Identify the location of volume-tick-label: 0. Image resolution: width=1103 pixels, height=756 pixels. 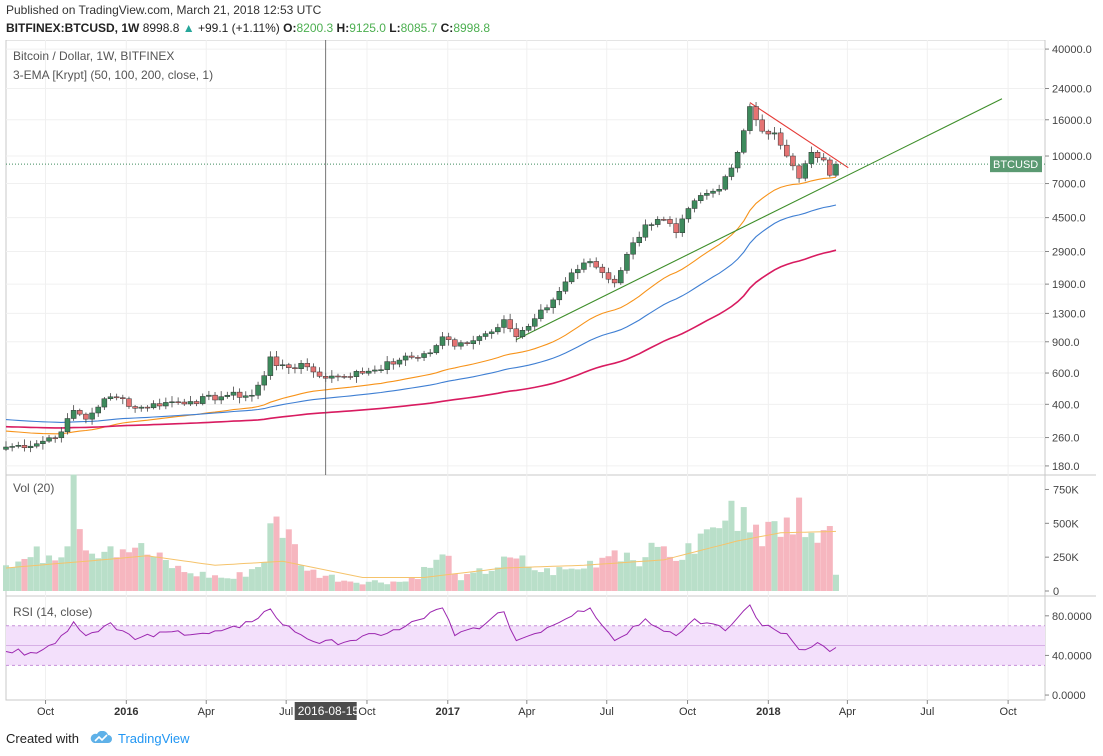
(1056, 592).